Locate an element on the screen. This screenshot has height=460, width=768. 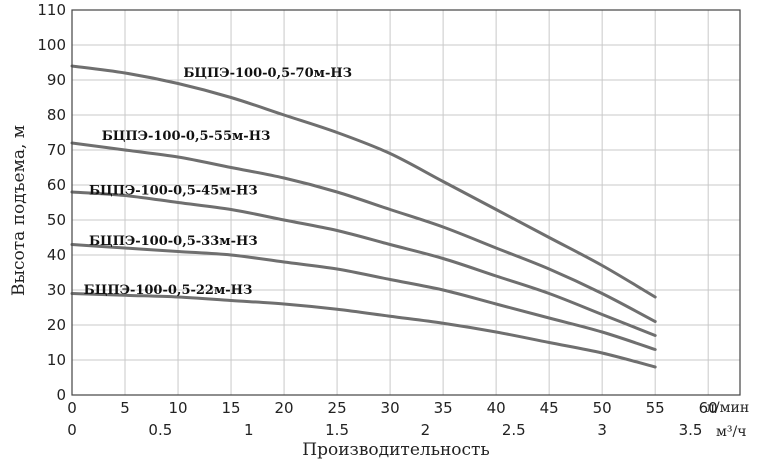
y-tick-label: 50 is located at coordinates (56, 220).